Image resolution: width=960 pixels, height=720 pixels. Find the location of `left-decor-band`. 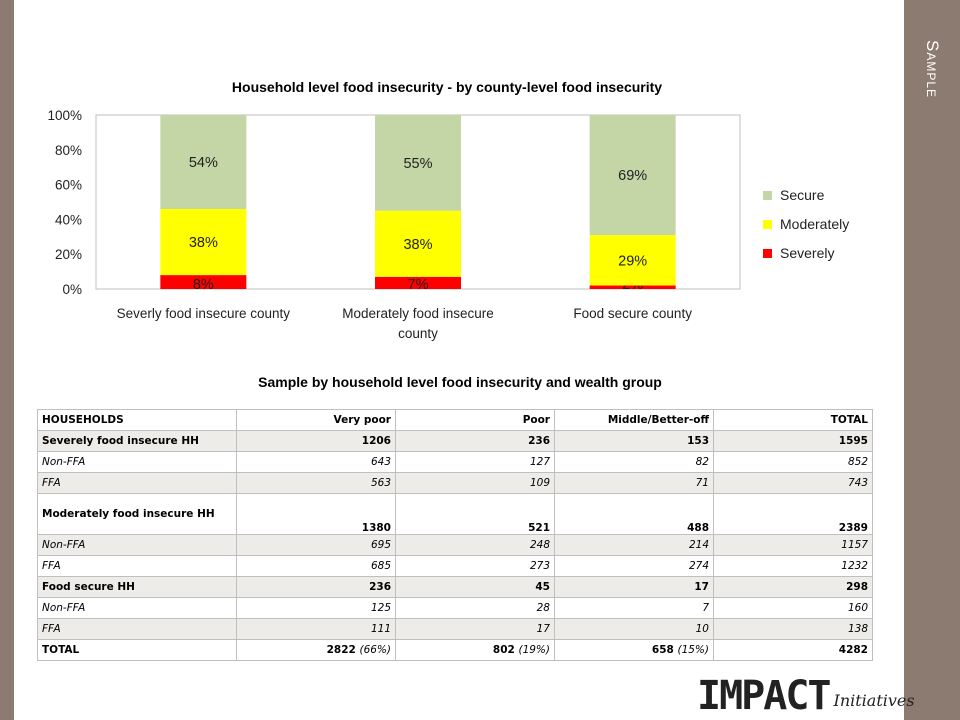

left-decor-band is located at coordinates (7, 360).